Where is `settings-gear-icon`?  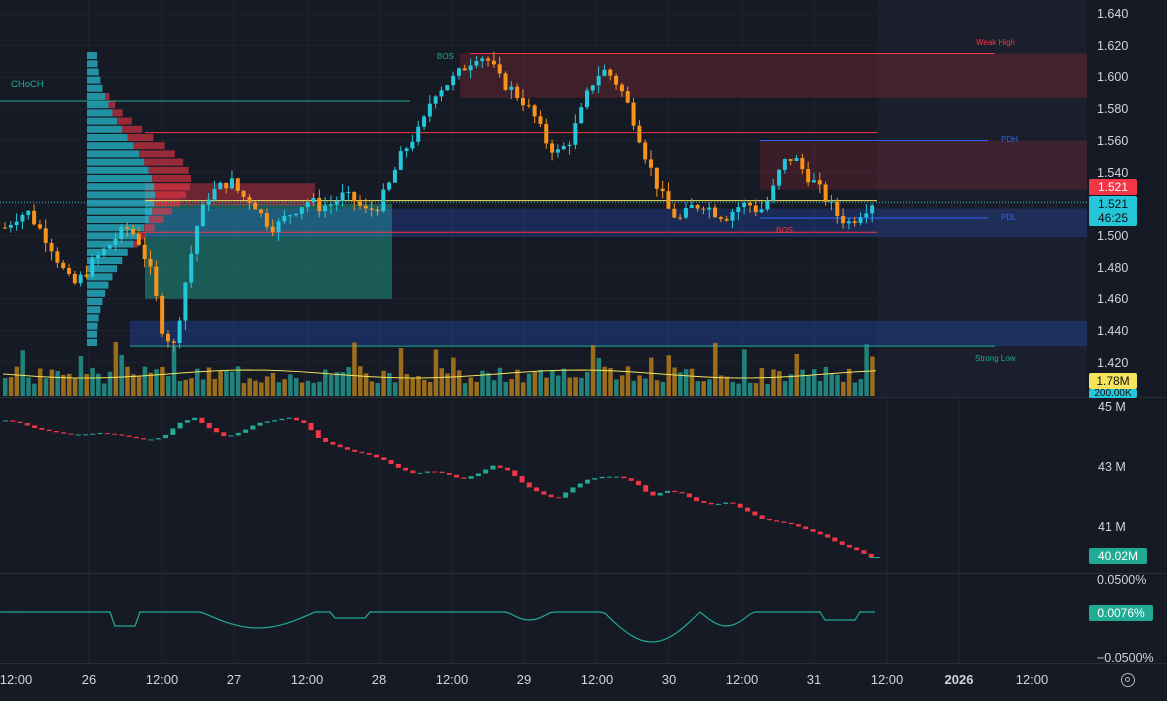
settings-gear-icon is located at coordinates (1128, 680).